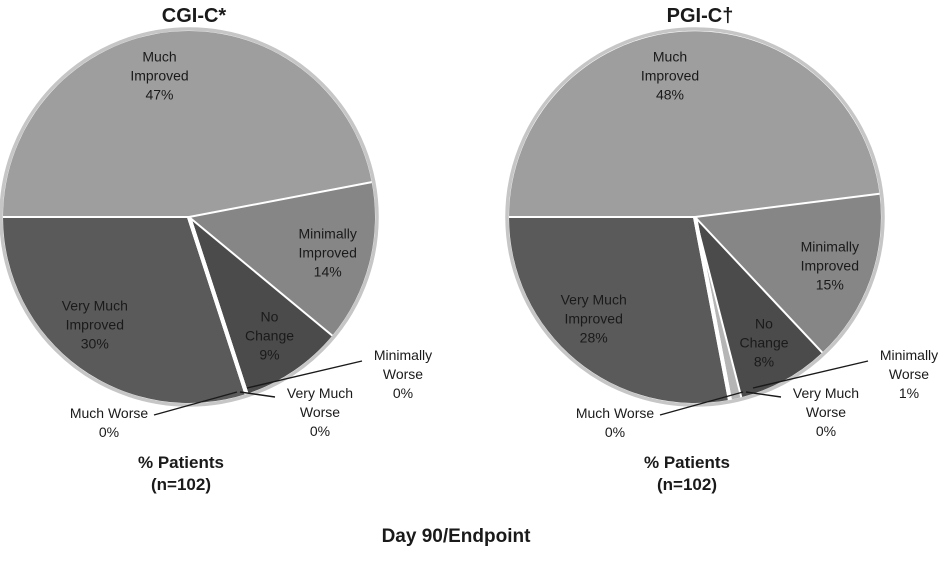  I want to click on slice-label-much-improved: Much Improved 48%, so click(670, 76).